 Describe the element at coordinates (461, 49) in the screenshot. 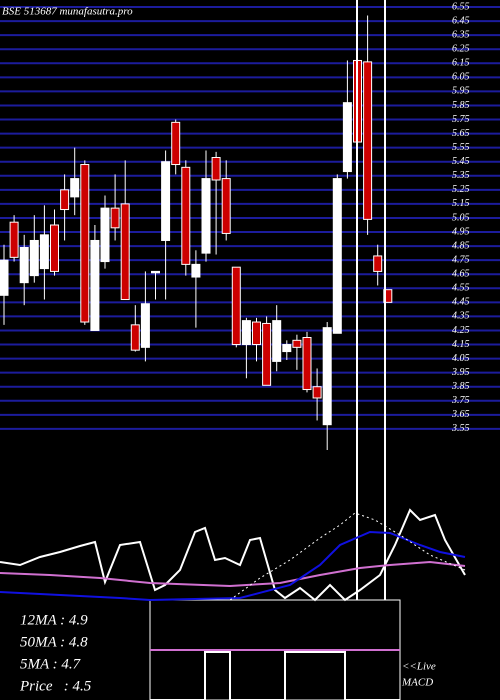

I see `y-tick-label: 6.25` at that location.